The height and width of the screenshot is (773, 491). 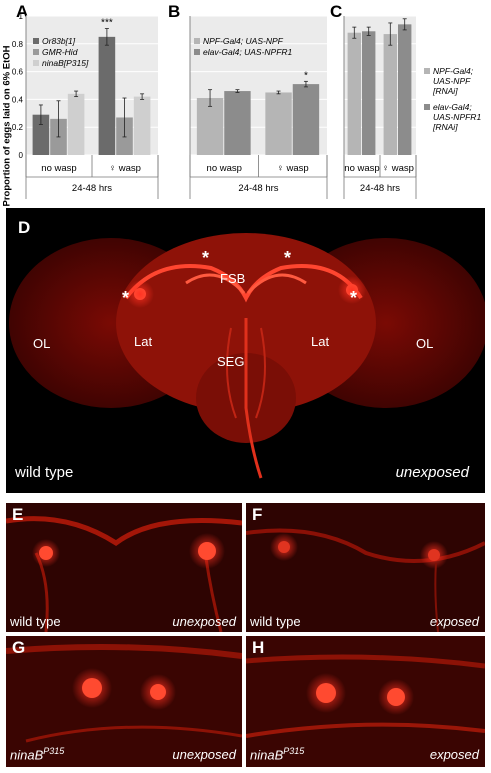 What do you see at coordinates (18, 99) in the screenshot?
I see `y-tick-label: 0.4` at bounding box center [18, 99].